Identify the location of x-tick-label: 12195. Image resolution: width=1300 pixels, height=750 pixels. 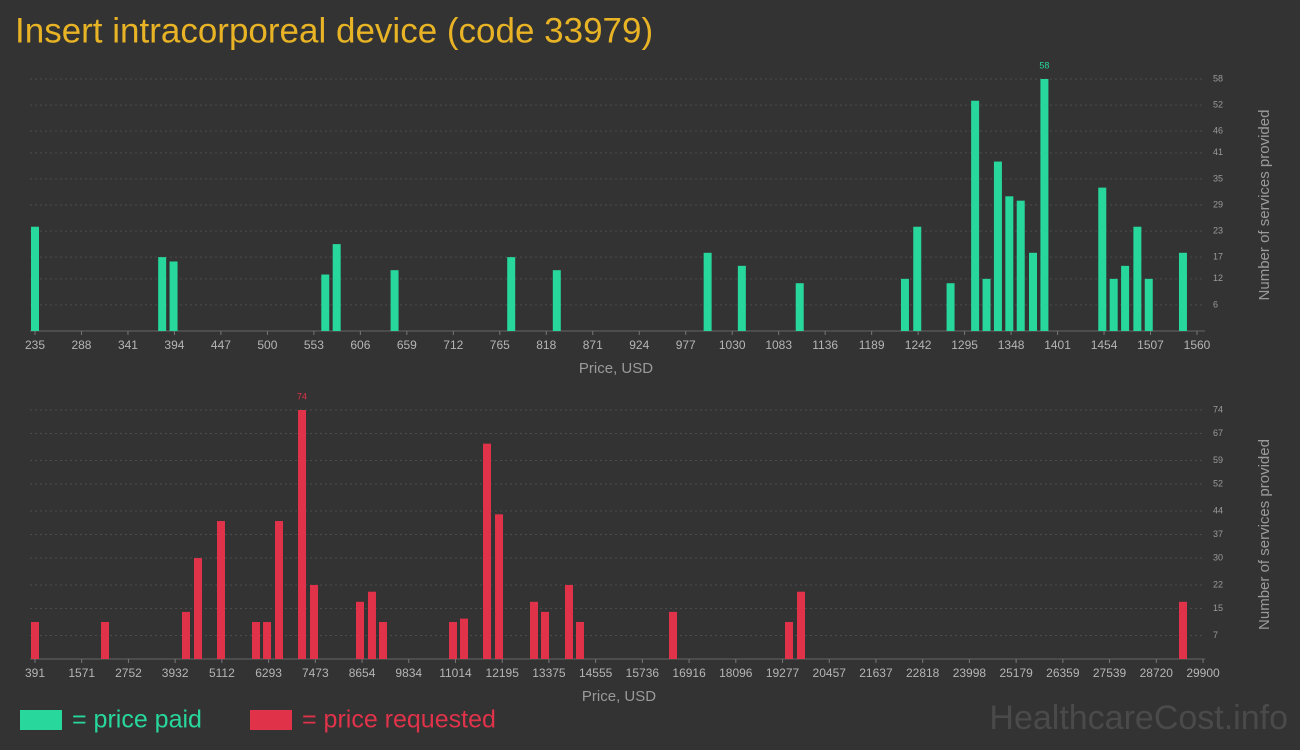
(503, 673).